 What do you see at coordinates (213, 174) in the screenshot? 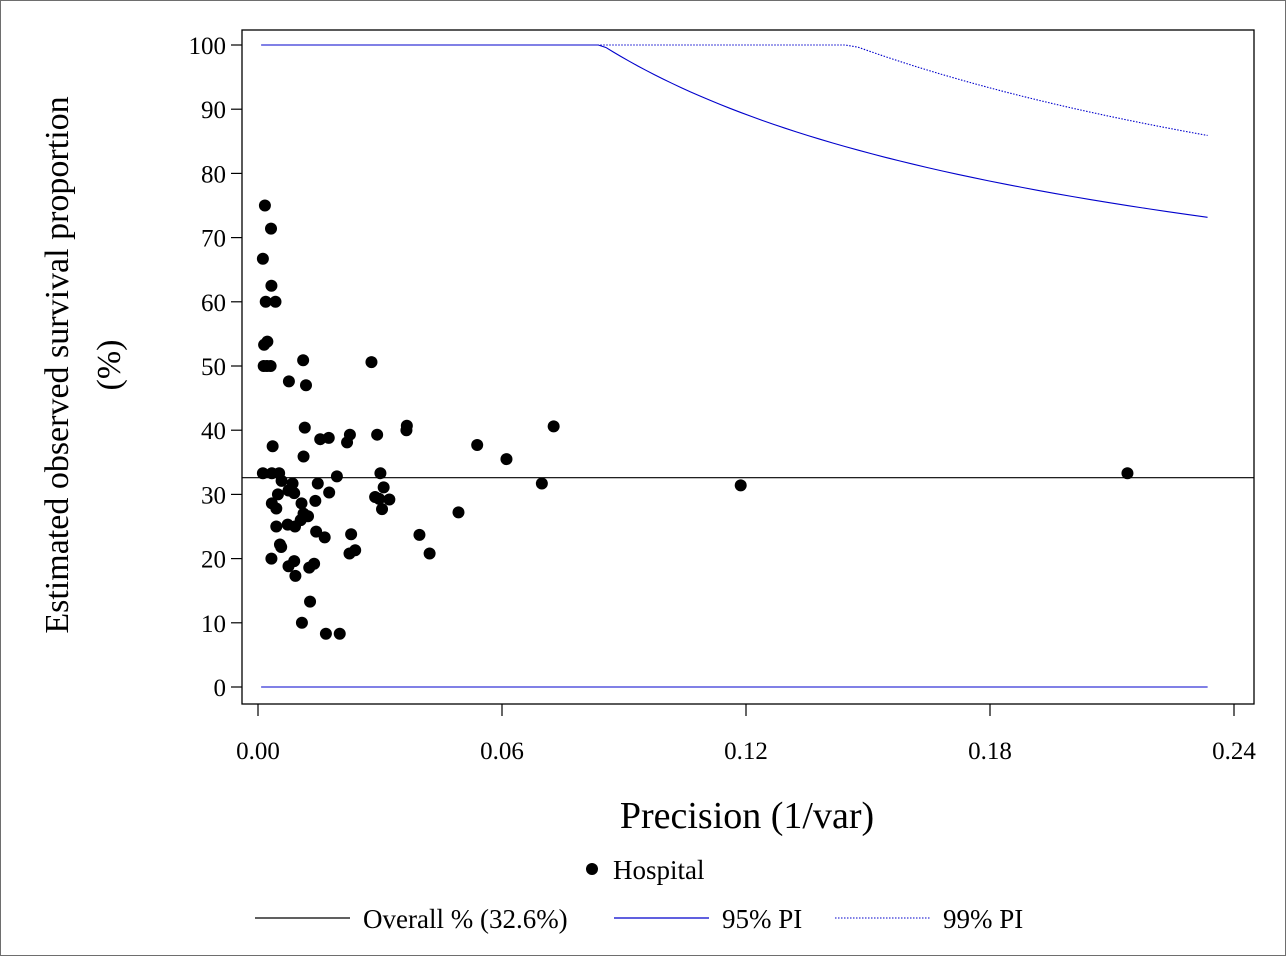
I see `y-tick-label: 80` at bounding box center [213, 174].